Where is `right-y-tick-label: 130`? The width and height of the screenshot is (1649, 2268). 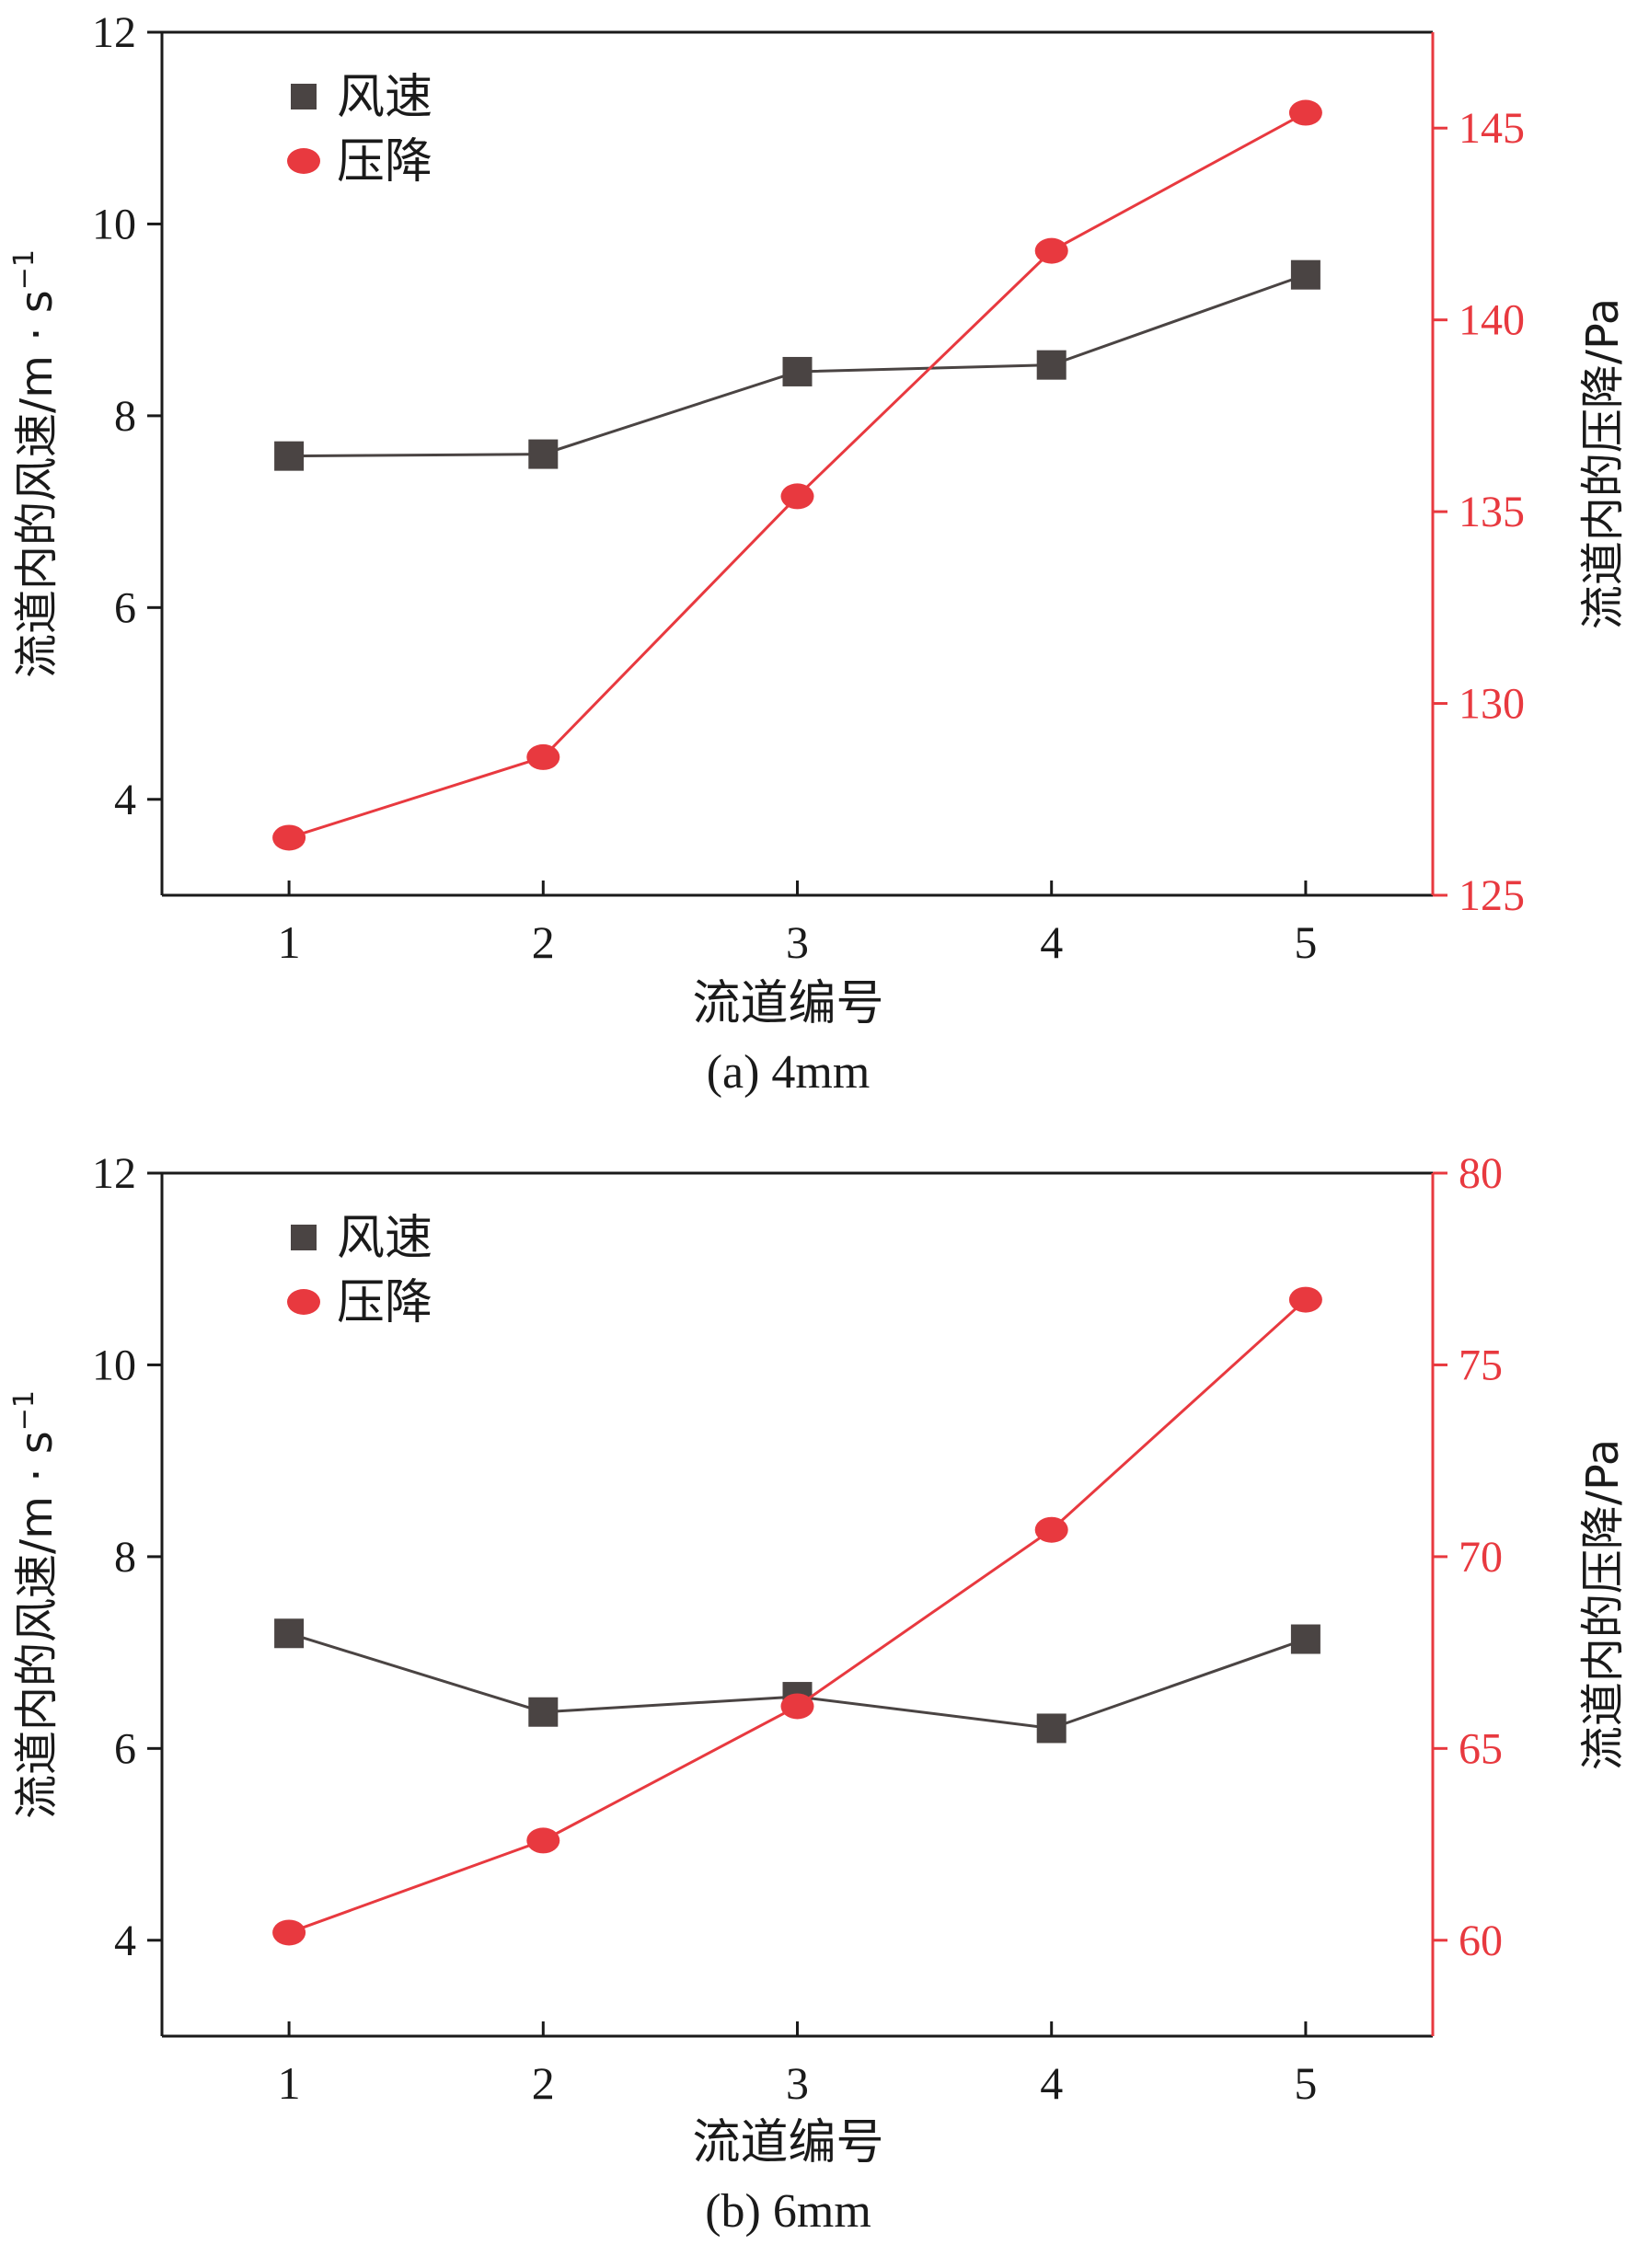
right-y-tick-label: 130 is located at coordinates (1492, 705).